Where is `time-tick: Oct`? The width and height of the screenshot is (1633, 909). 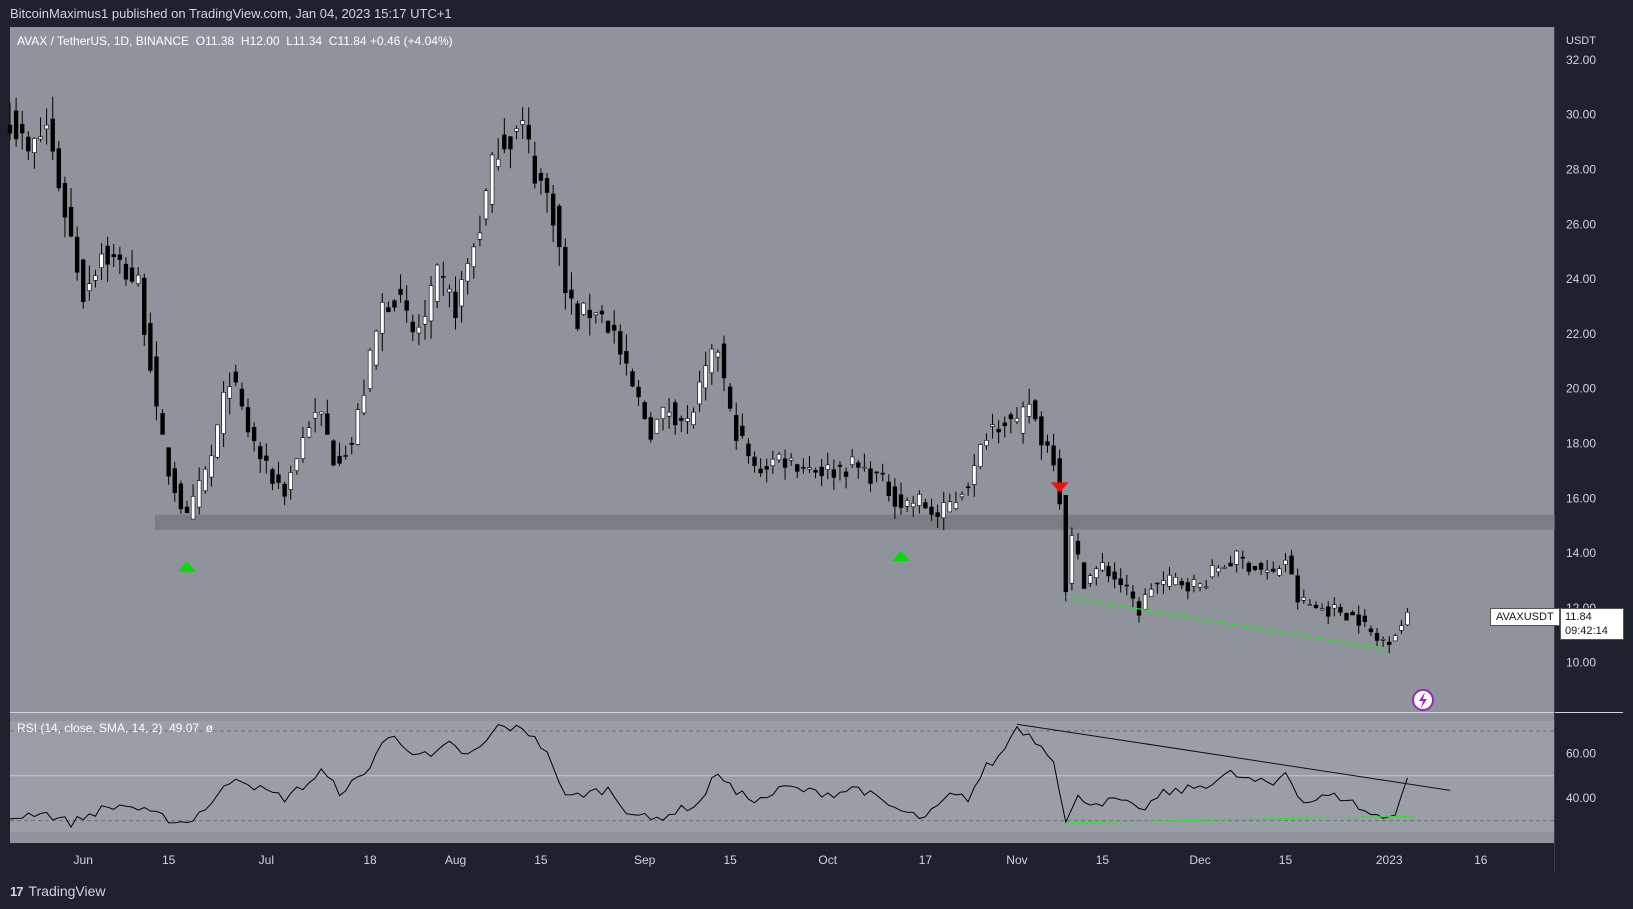
time-tick: Oct is located at coordinates (827, 860).